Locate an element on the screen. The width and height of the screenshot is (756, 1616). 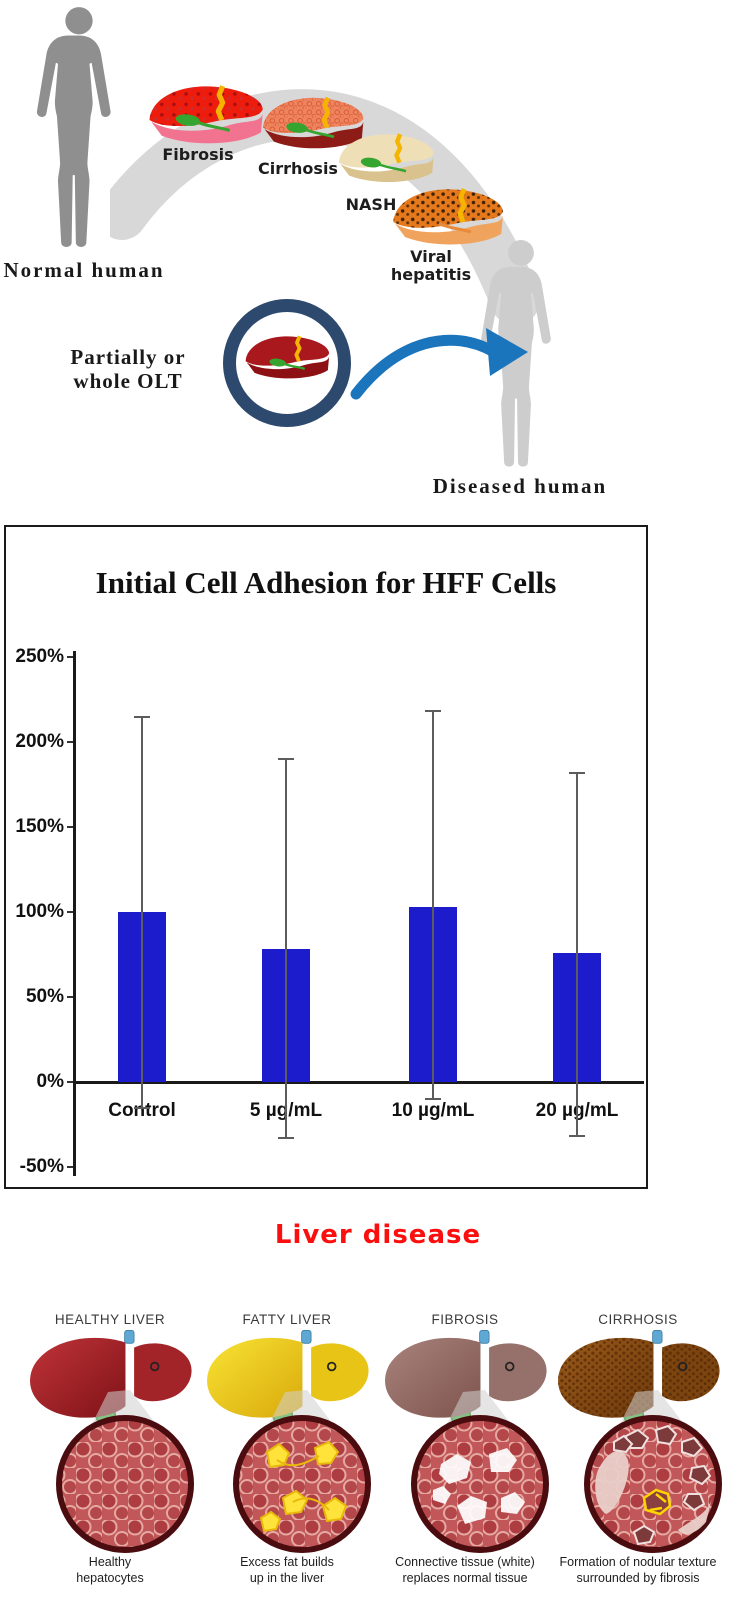
cirrhosis-tissue-inset is located at coordinates (653, 1471).